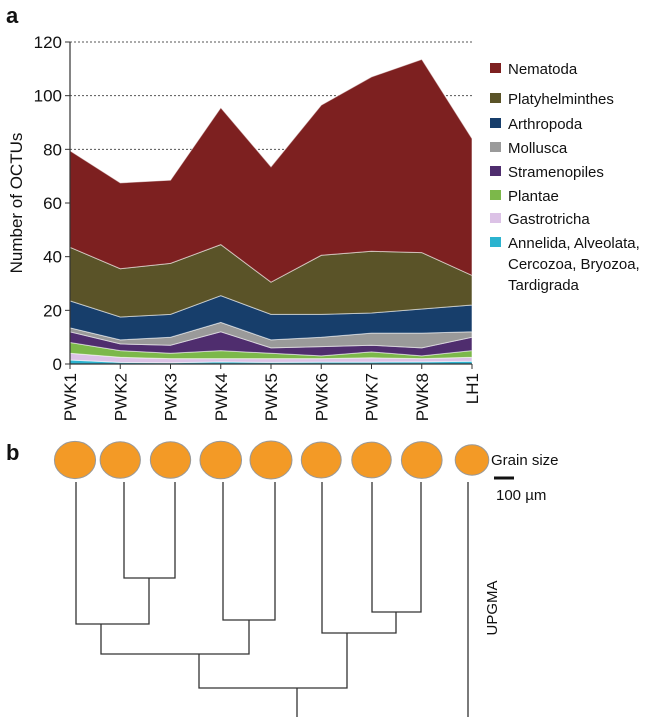  Describe the element at coordinates (561, 99) in the screenshot. I see `legend-label: Platyhelminthes` at that location.